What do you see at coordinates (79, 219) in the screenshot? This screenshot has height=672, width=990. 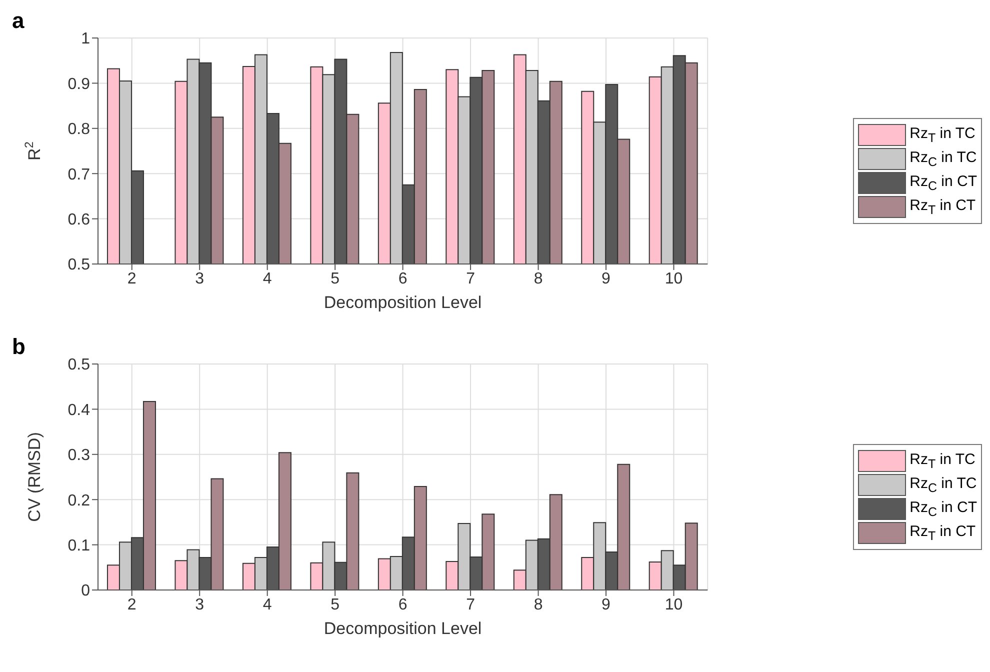 I see `y-tick-label: 0.6` at bounding box center [79, 219].